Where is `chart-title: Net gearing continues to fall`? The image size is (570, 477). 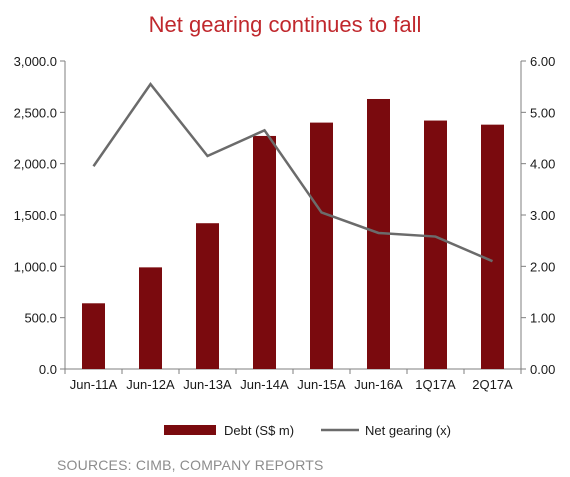
chart-title: Net gearing continues to fall is located at coordinates (285, 24).